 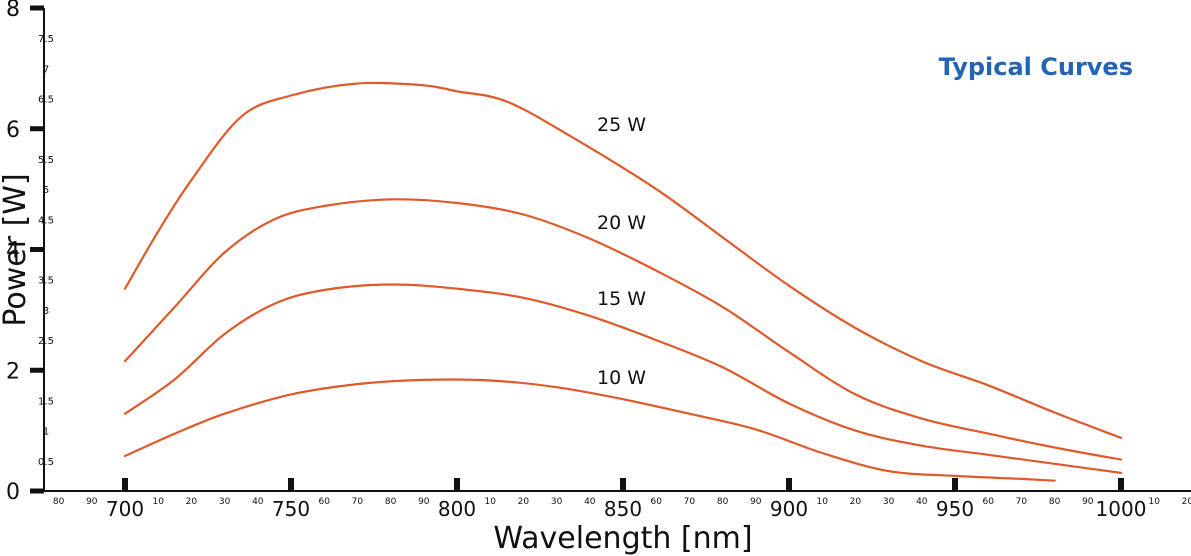 What do you see at coordinates (46, 311) in the screenshot?
I see `y-minor-tick-label: 3` at bounding box center [46, 311].